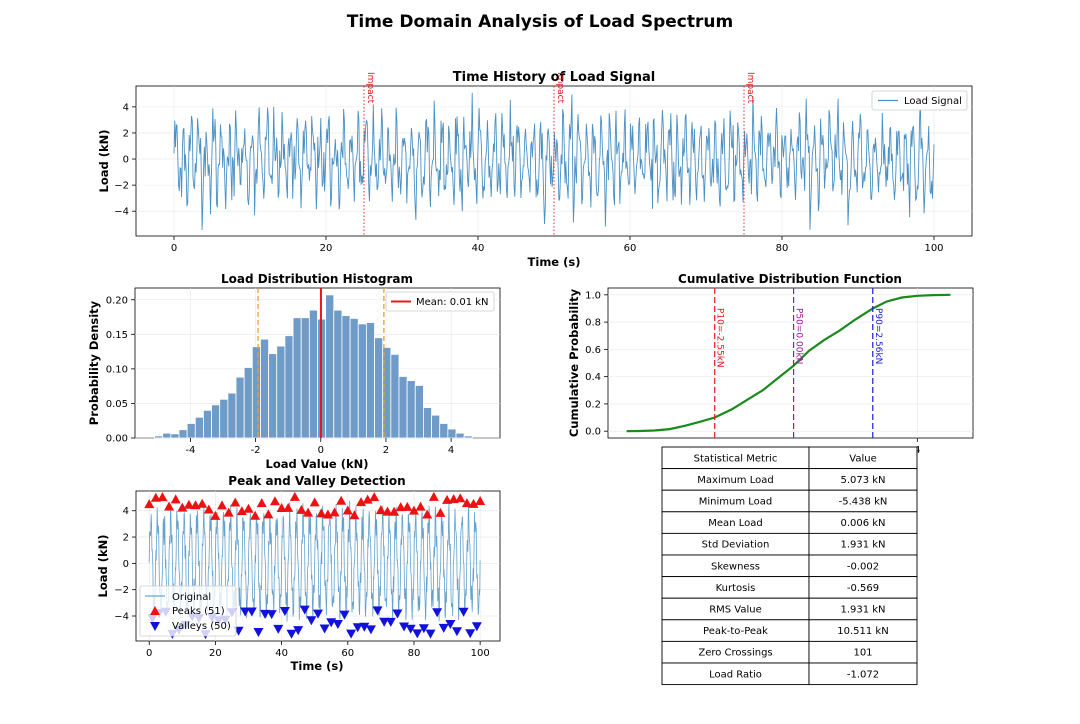 The width and height of the screenshot is (1080, 724). I want to click on table-metric-value: -0.002, so click(863, 566).